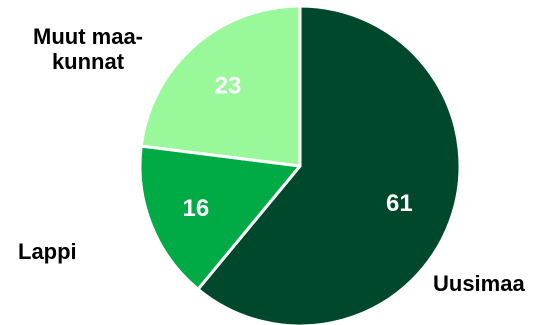  What do you see at coordinates (220, 217) in the screenshot?
I see `pie-slice-lappi` at bounding box center [220, 217].